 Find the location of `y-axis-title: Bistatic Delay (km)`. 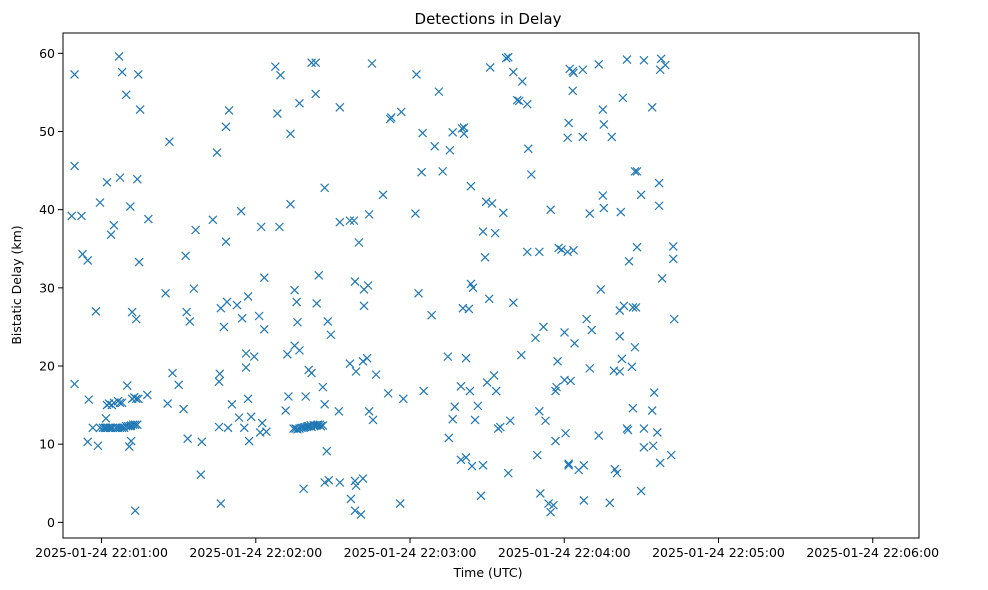

y-axis-title: Bistatic Delay (km) is located at coordinates (16, 284).